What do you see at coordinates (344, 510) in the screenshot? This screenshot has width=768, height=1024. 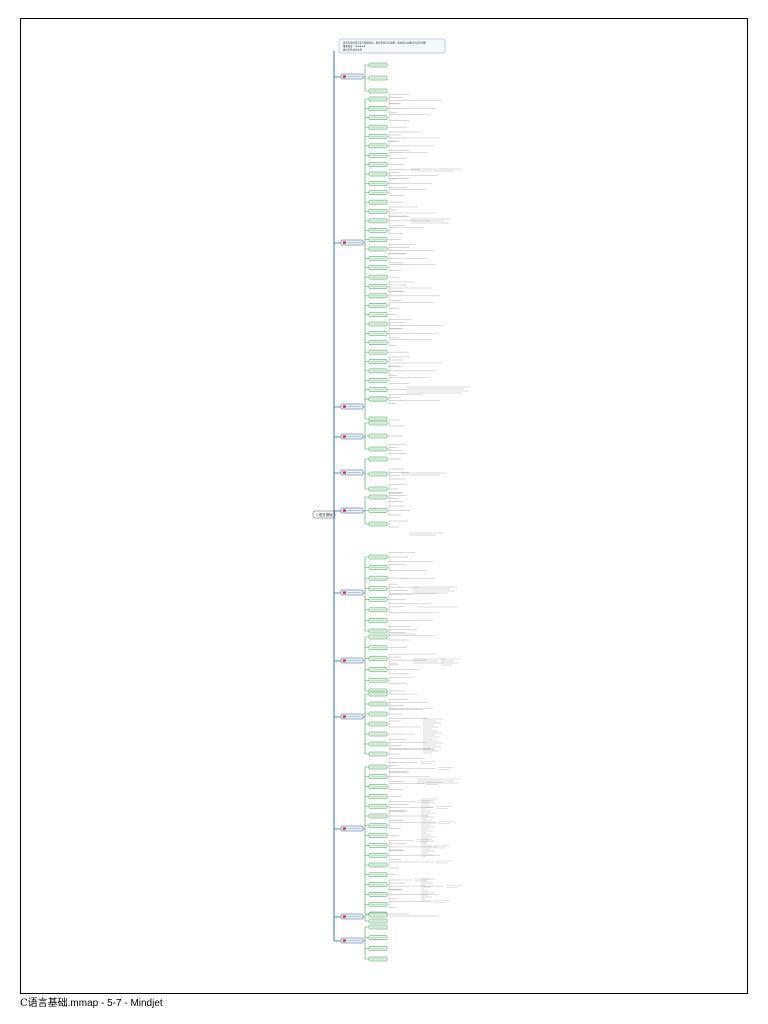 I see `branch-5-marker` at bounding box center [344, 510].